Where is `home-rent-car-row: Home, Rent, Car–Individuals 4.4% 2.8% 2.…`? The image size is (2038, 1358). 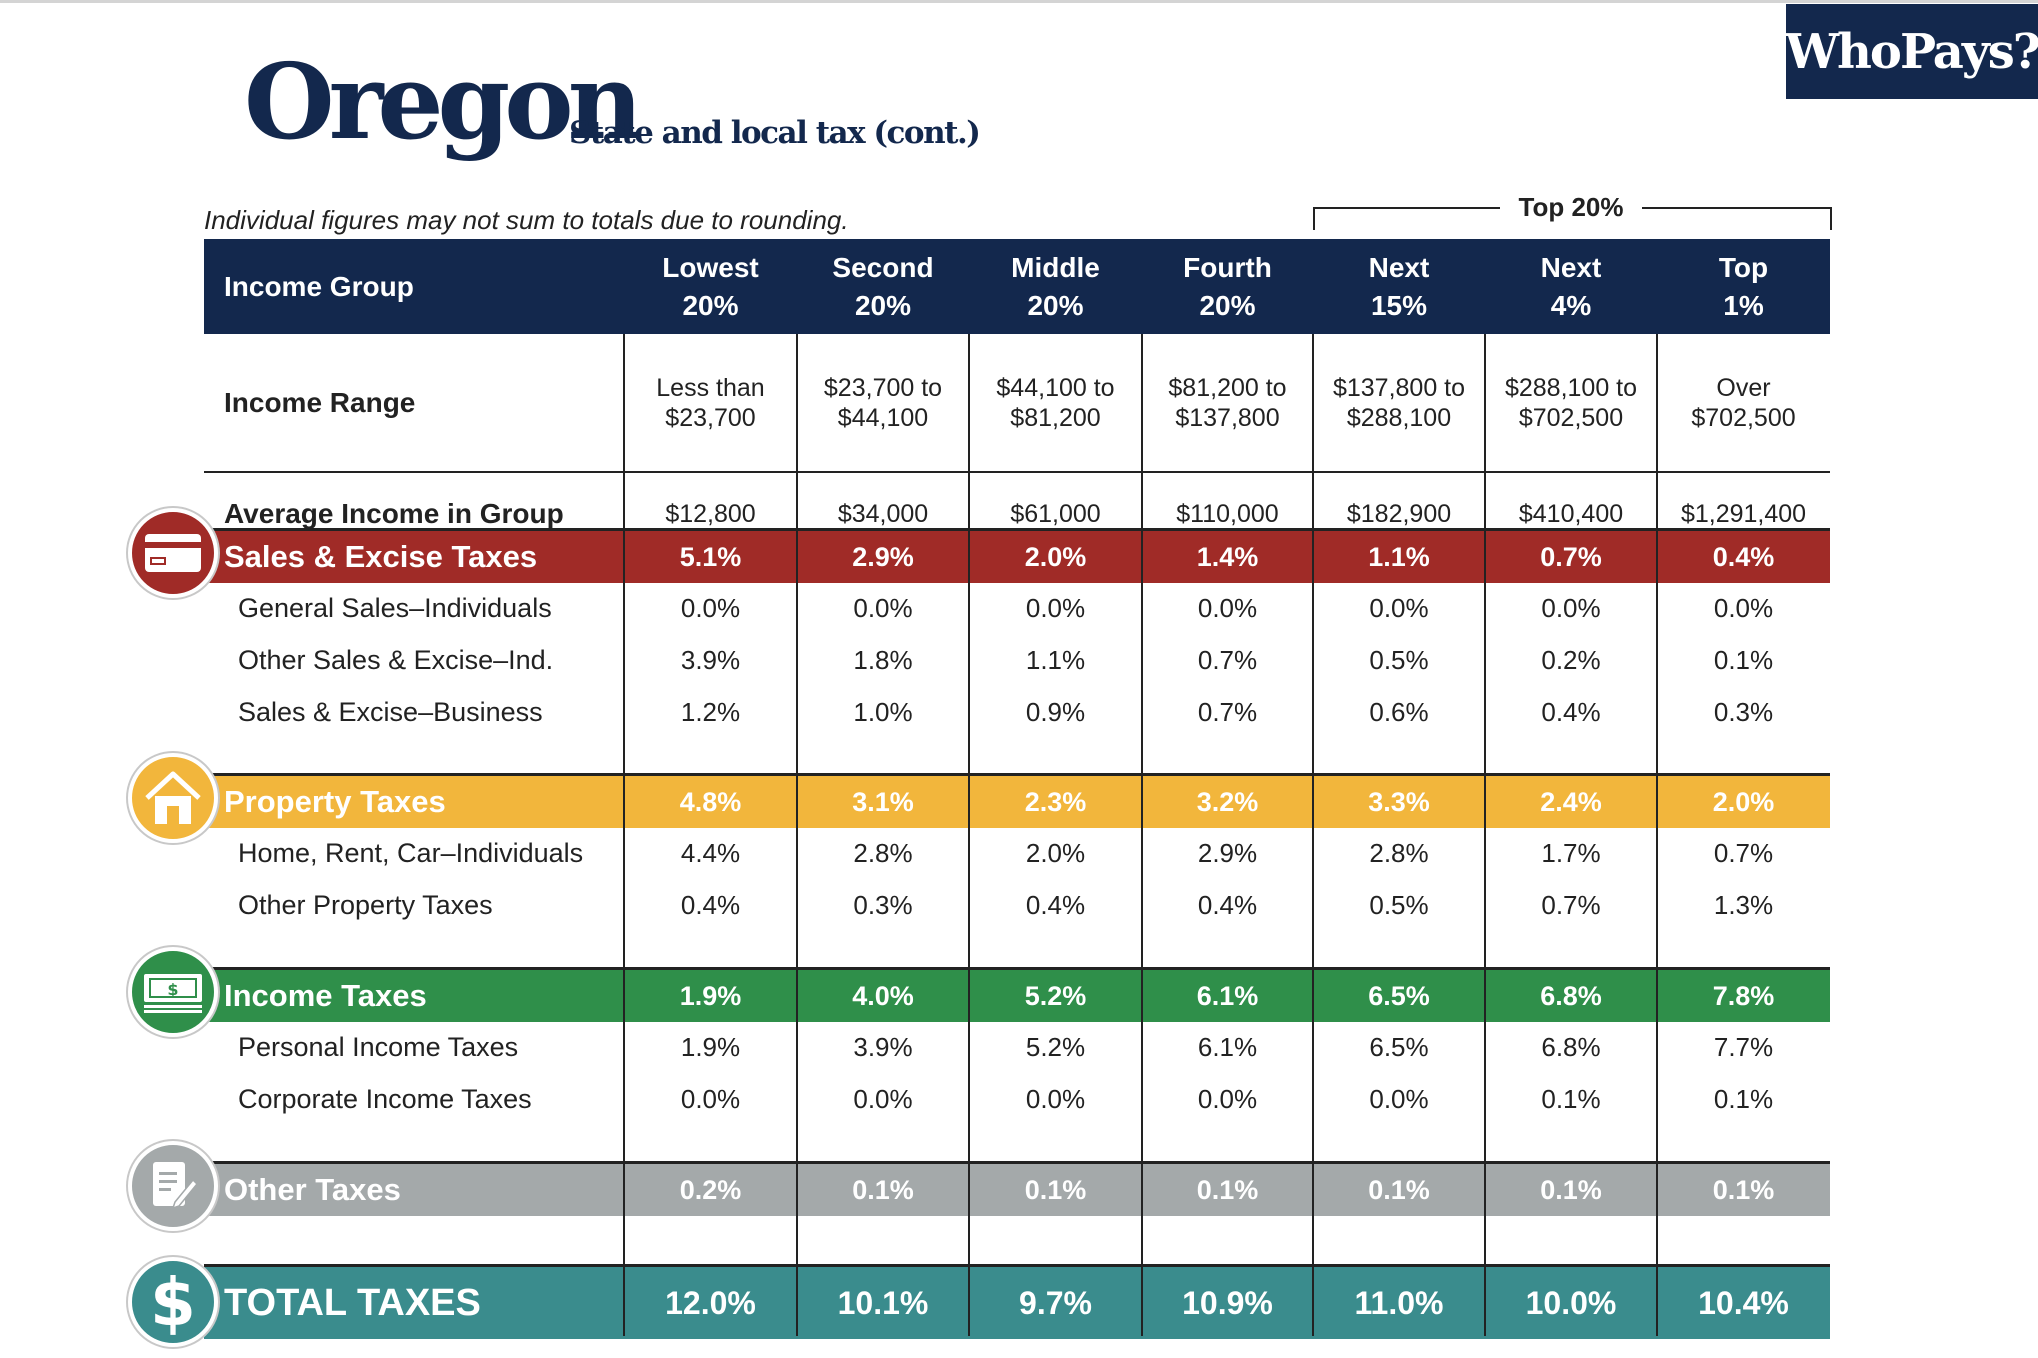 home-rent-car-row: Home, Rent, Car–Individuals 4.4% 2.8% 2.… is located at coordinates (1017, 853).